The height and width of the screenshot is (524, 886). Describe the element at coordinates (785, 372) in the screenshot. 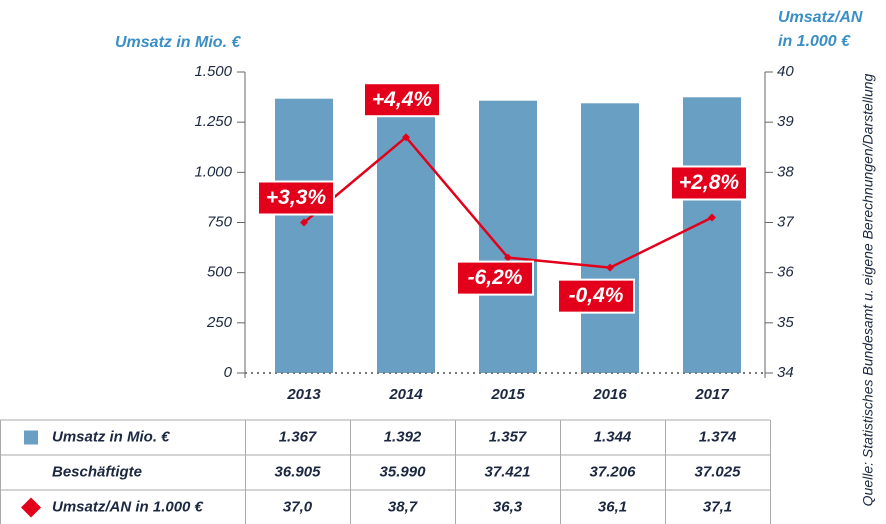

I see `y2-tick-label: 34` at that location.